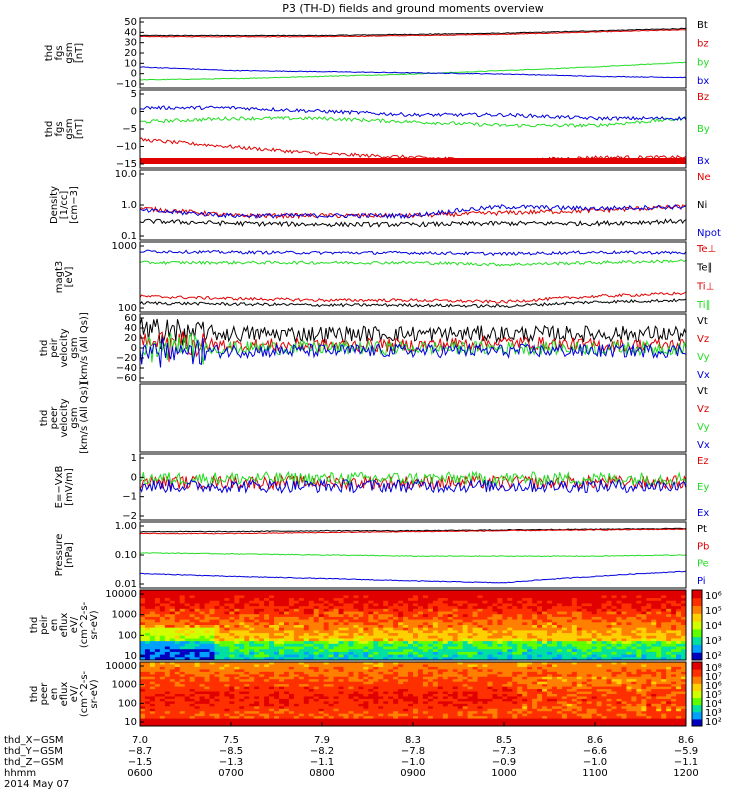 This screenshot has height=800, width=750. I want to click on ylabel-line: [cm−3], so click(74, 205).